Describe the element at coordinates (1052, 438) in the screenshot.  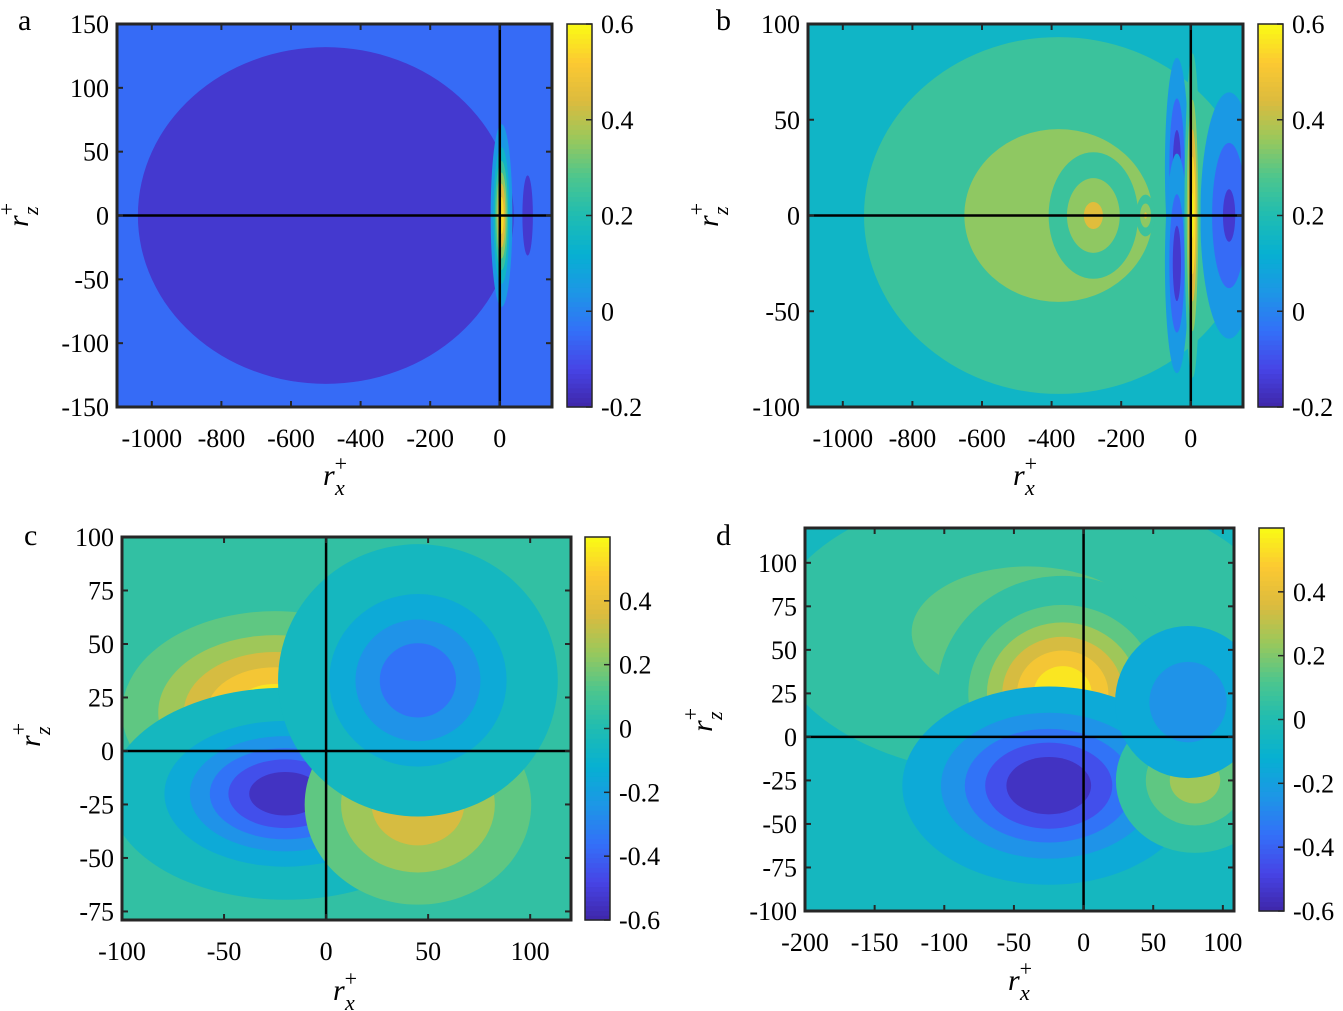
I see `x-tick-label: -400` at that location.